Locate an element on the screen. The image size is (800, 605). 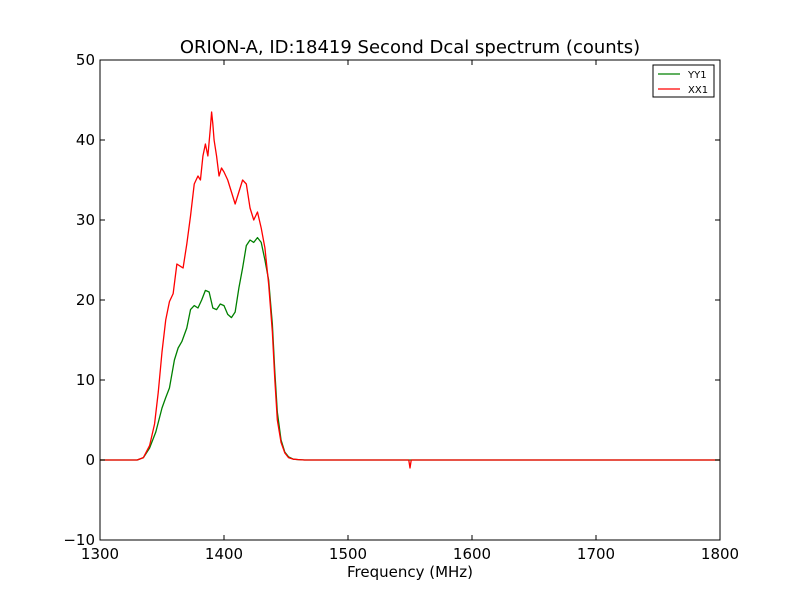
legend-box is located at coordinates (683, 81).